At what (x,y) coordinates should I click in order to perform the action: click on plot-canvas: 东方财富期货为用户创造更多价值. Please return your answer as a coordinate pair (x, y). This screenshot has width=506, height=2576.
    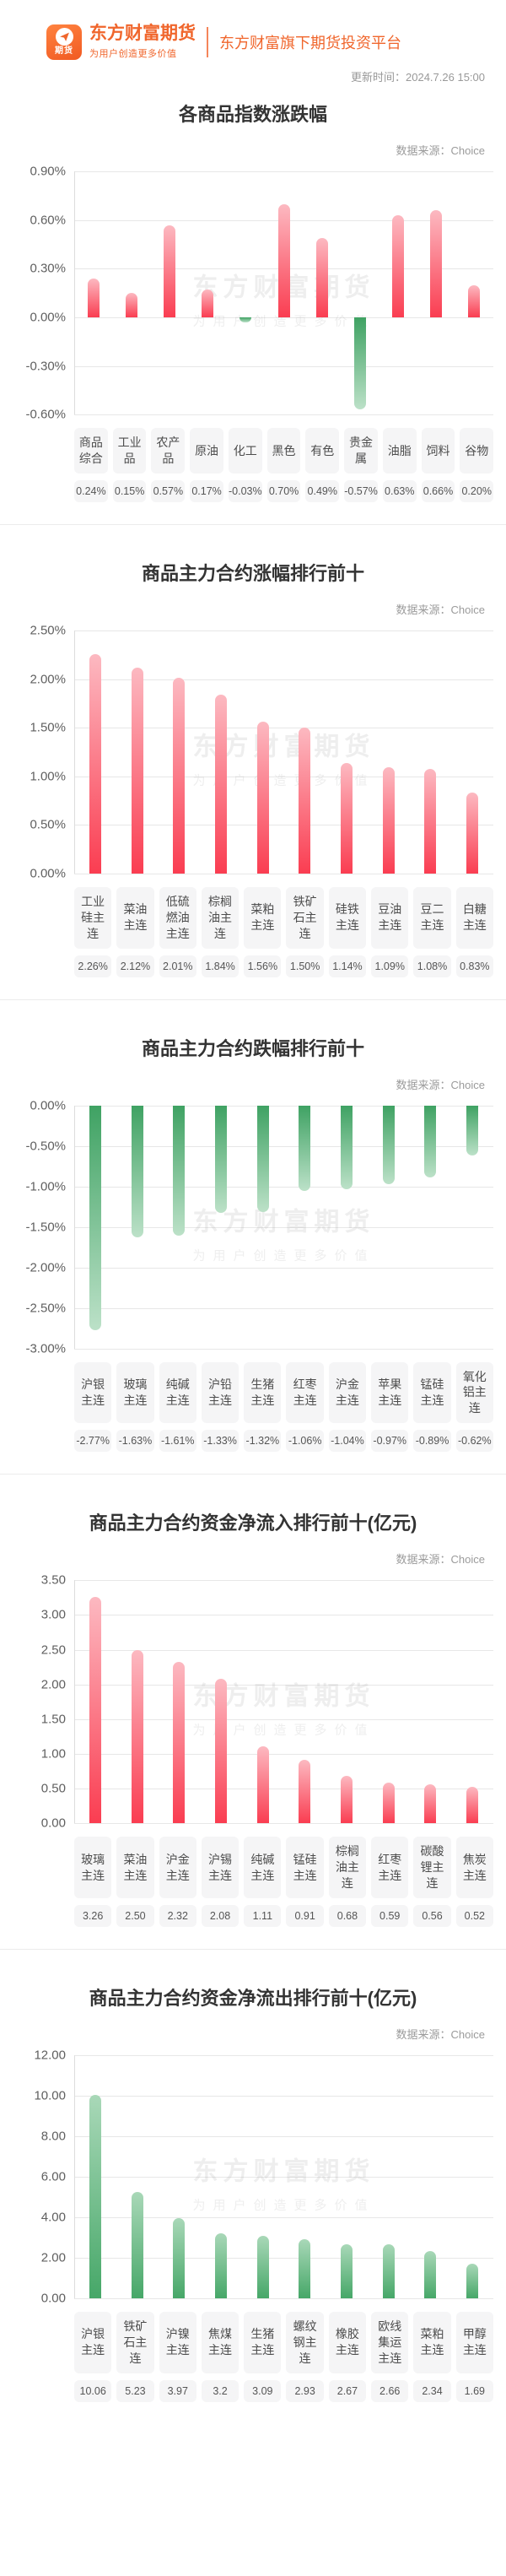
    Looking at the image, I should click on (284, 1702).